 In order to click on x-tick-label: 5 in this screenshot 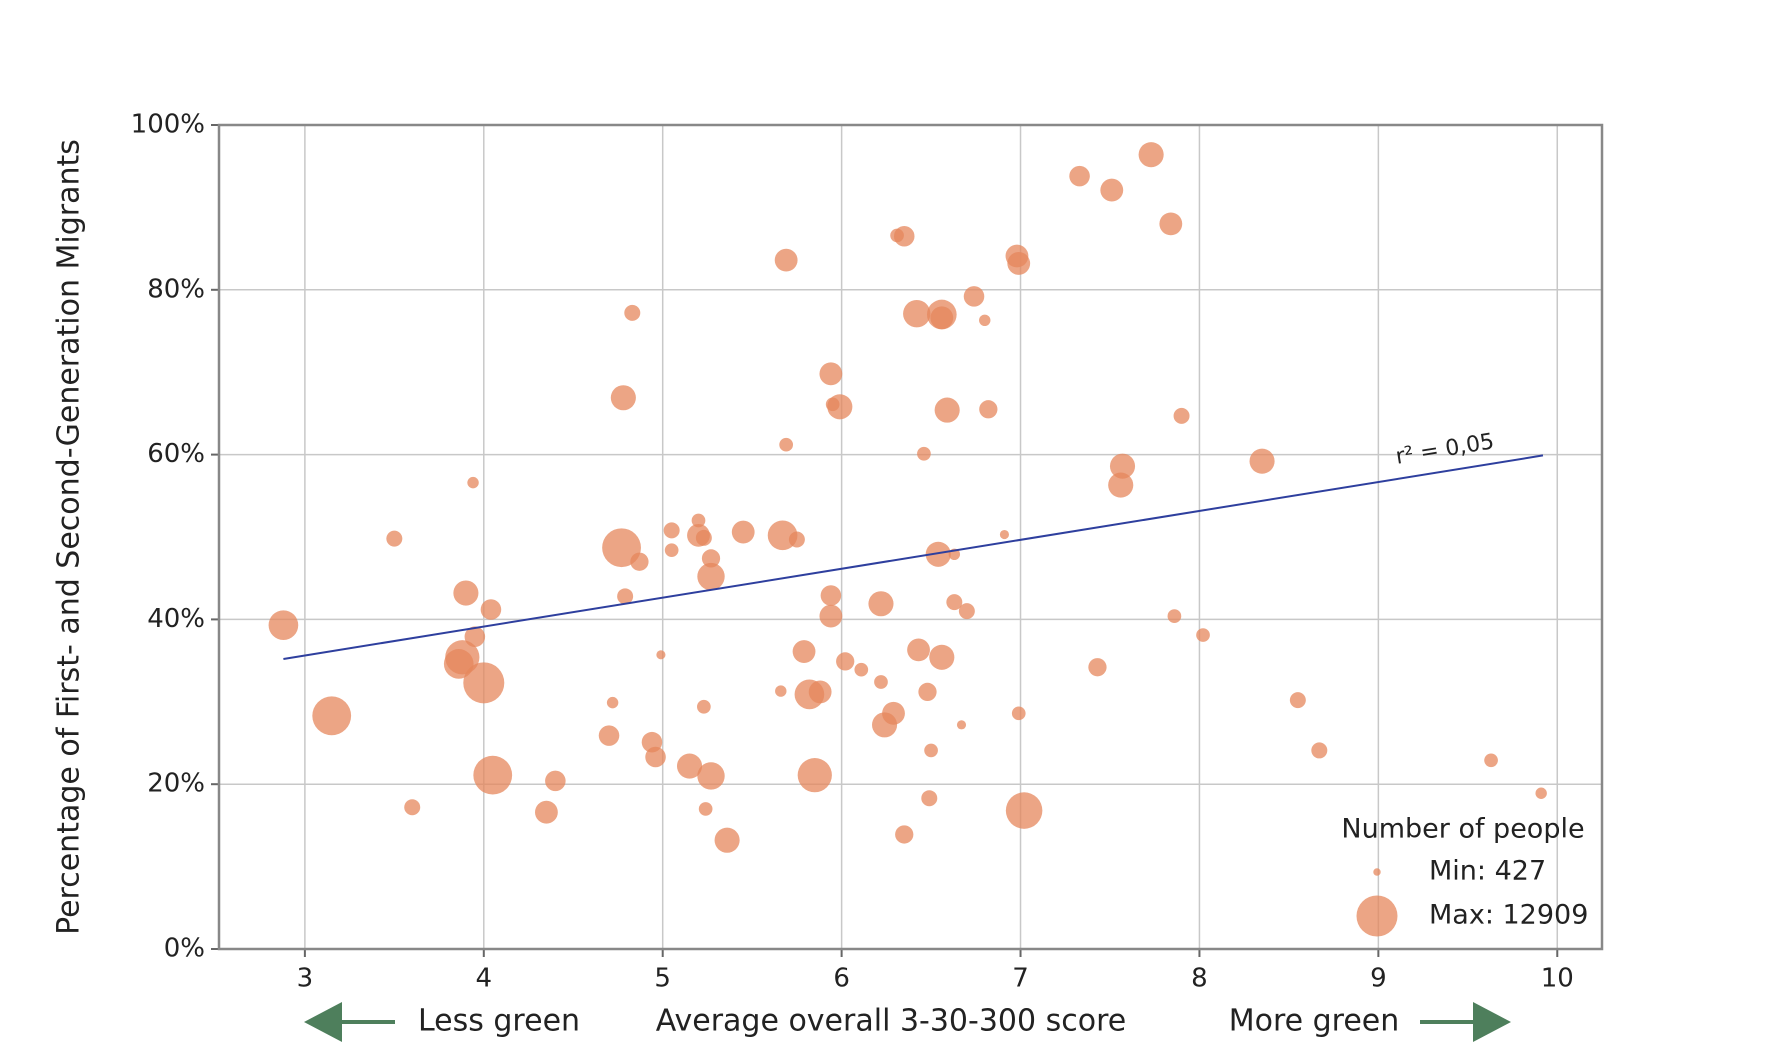, I will do `click(662, 979)`.